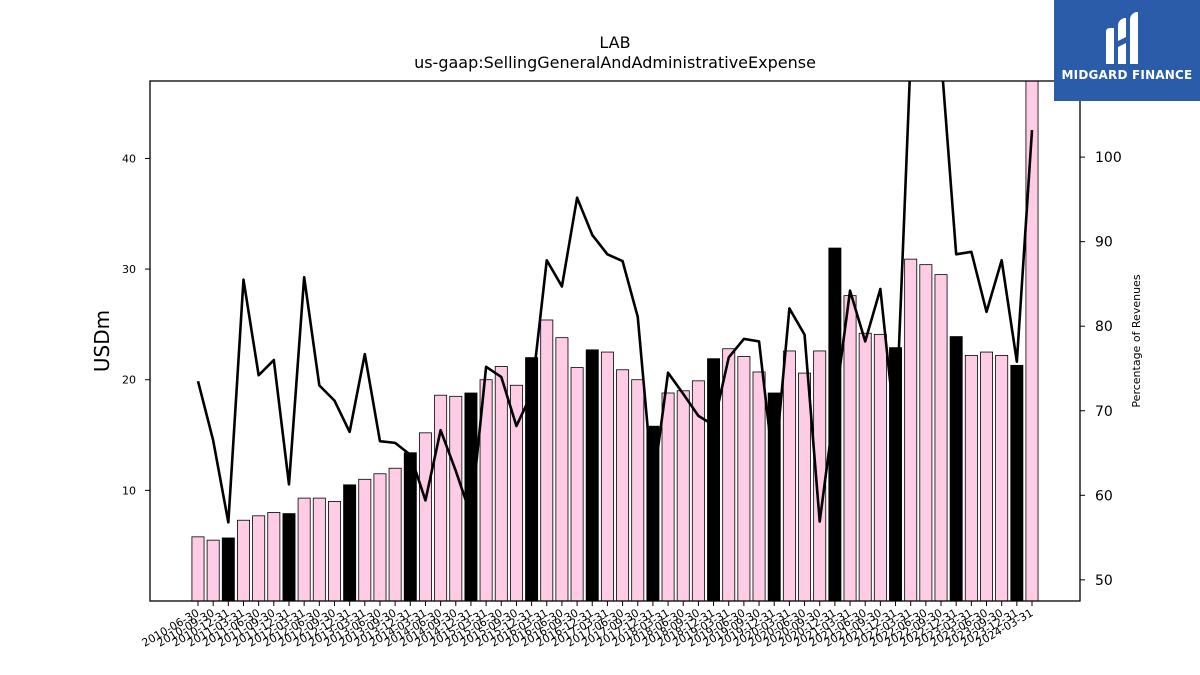 The height and width of the screenshot is (675, 1200). I want to click on brand-logo: MIDGARD FINANCE, so click(1127, 50).